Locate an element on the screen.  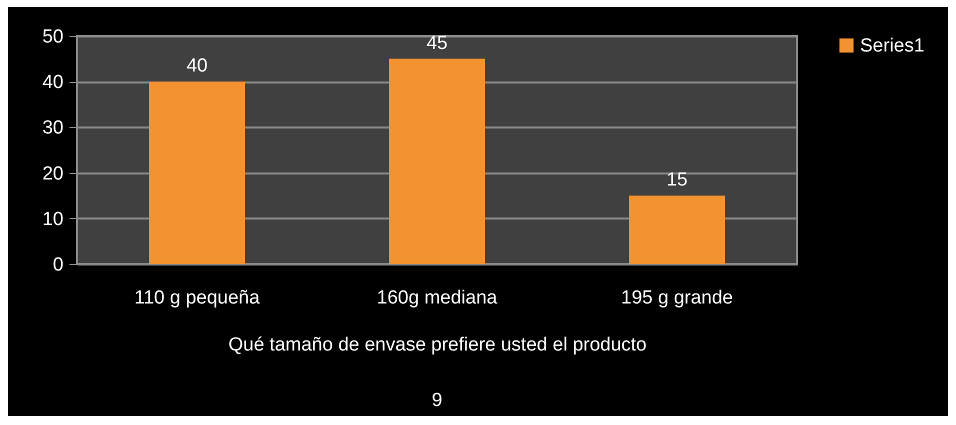
y-tick-label: 10 is located at coordinates (53, 219).